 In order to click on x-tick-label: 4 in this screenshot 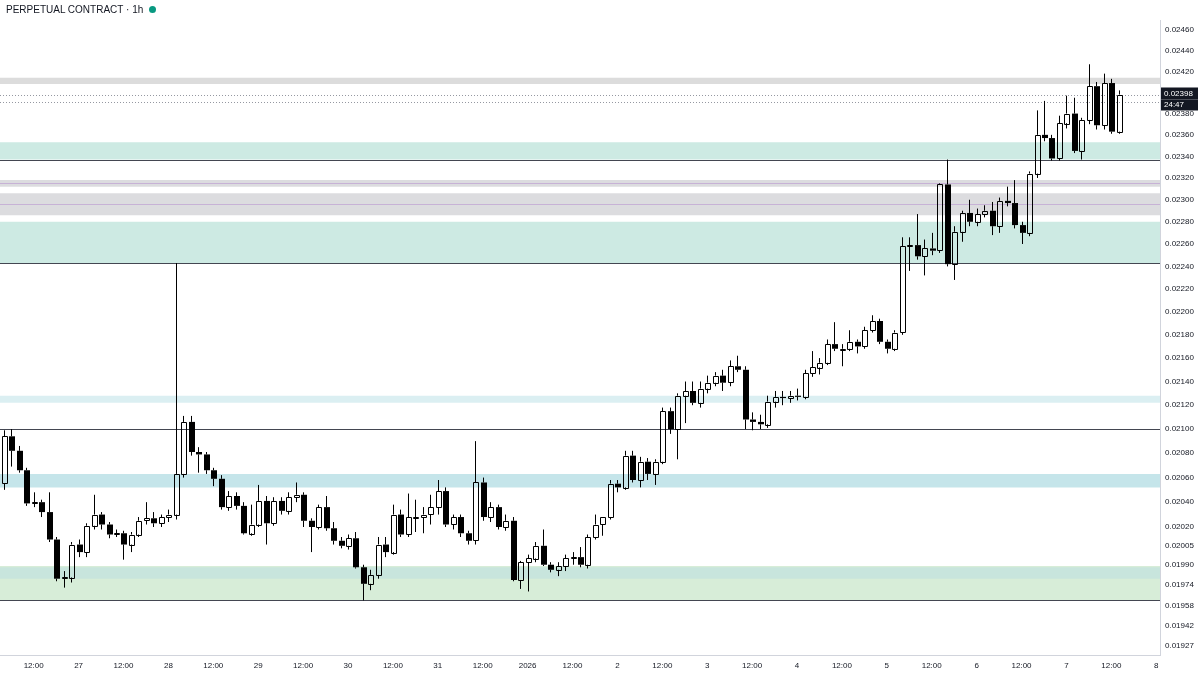, I will do `click(797, 665)`.